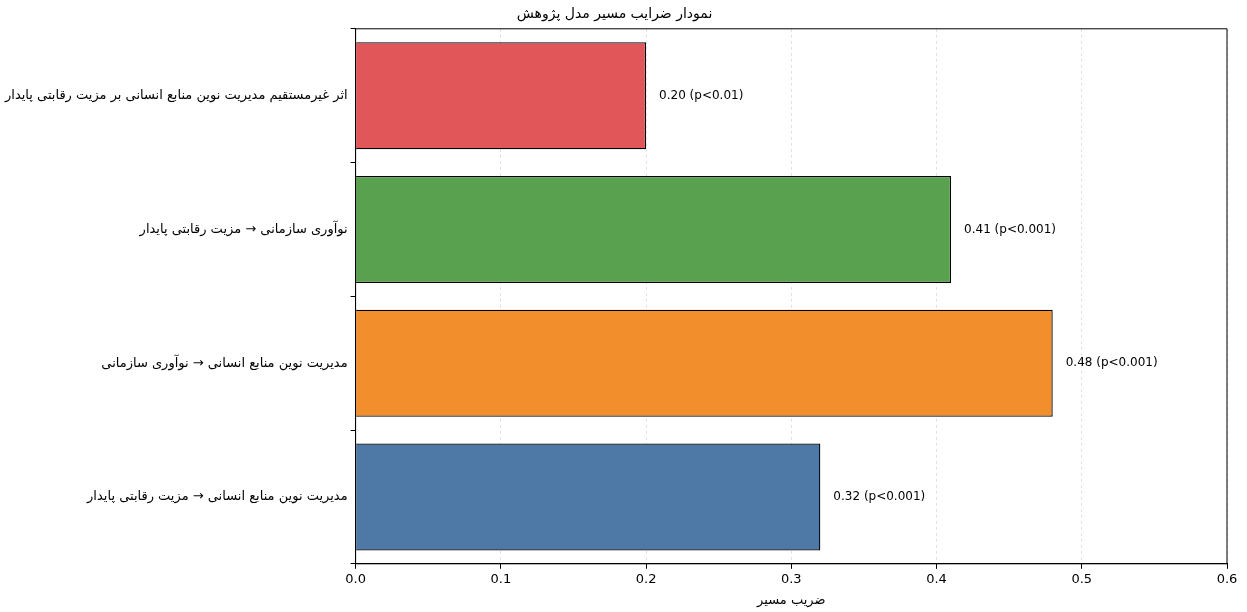  I want to click on y-tick-label: مدیریت نوین منابع انسانی → نوآوری سازمانی, so click(224, 362).